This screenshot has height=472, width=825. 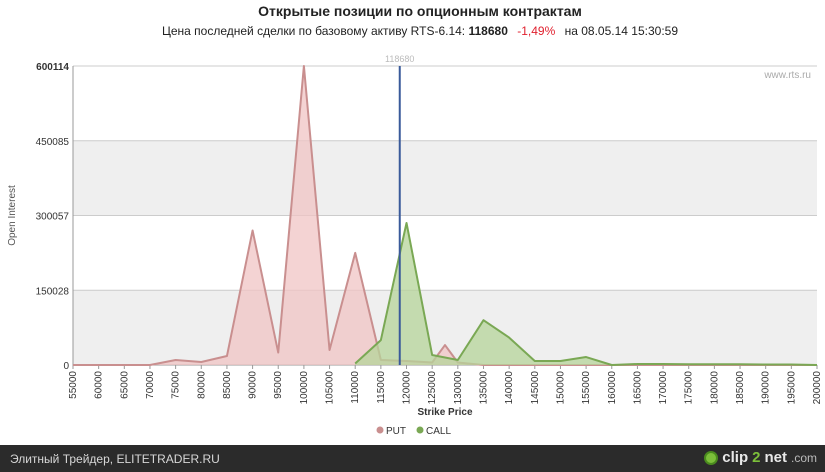 I want to click on x-tick-label: 110000, so click(x=355, y=387).